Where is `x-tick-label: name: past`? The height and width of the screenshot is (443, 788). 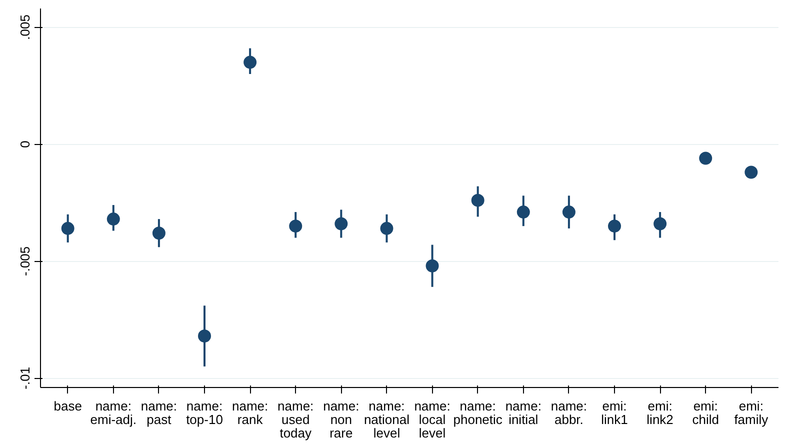
x-tick-label: name: past is located at coordinates (159, 412).